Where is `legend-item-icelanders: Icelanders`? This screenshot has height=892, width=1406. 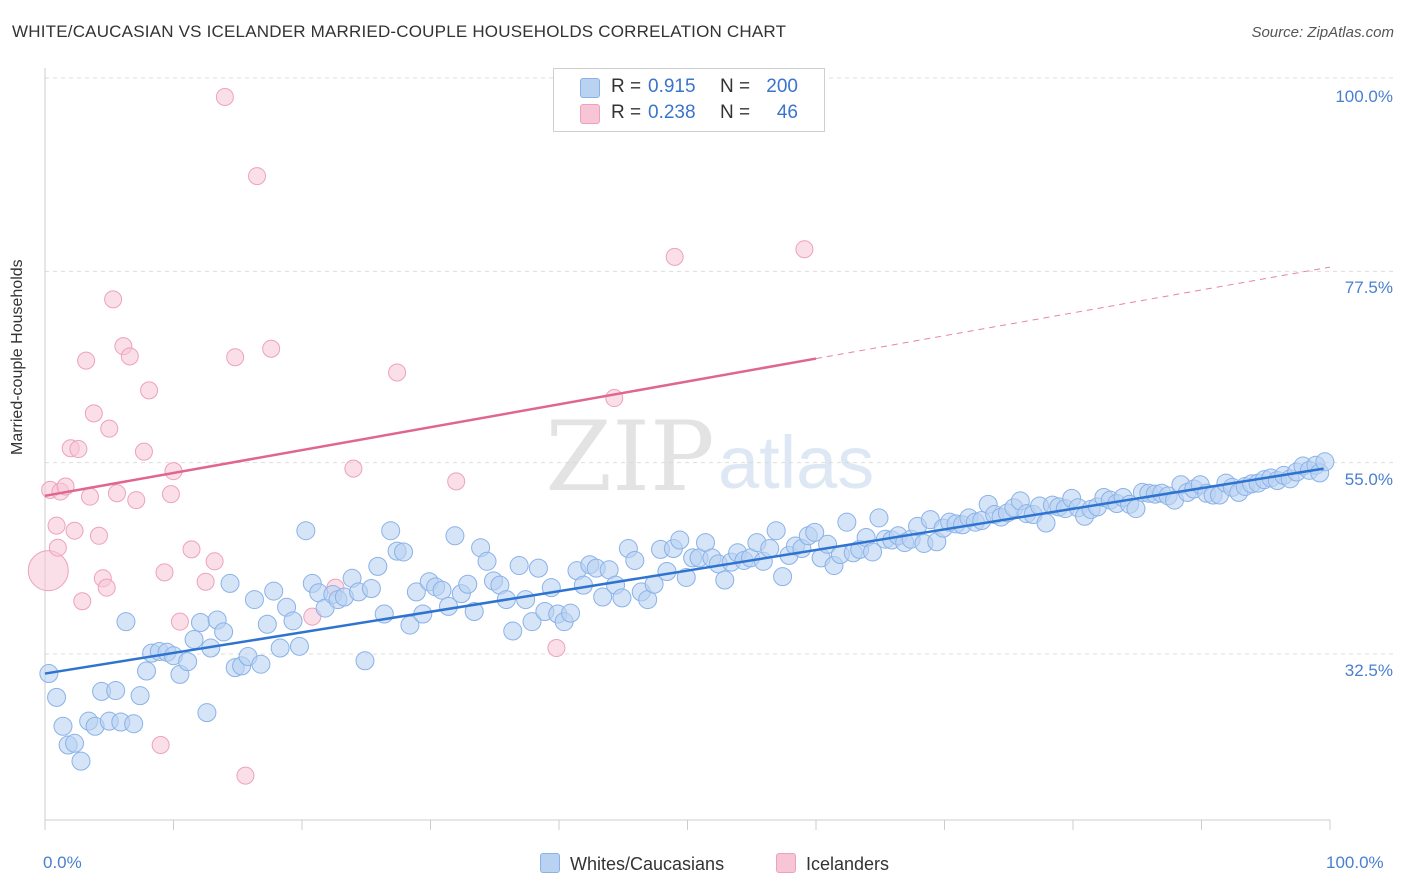
legend-item-icelanders: Icelanders is located at coordinates (832, 865).